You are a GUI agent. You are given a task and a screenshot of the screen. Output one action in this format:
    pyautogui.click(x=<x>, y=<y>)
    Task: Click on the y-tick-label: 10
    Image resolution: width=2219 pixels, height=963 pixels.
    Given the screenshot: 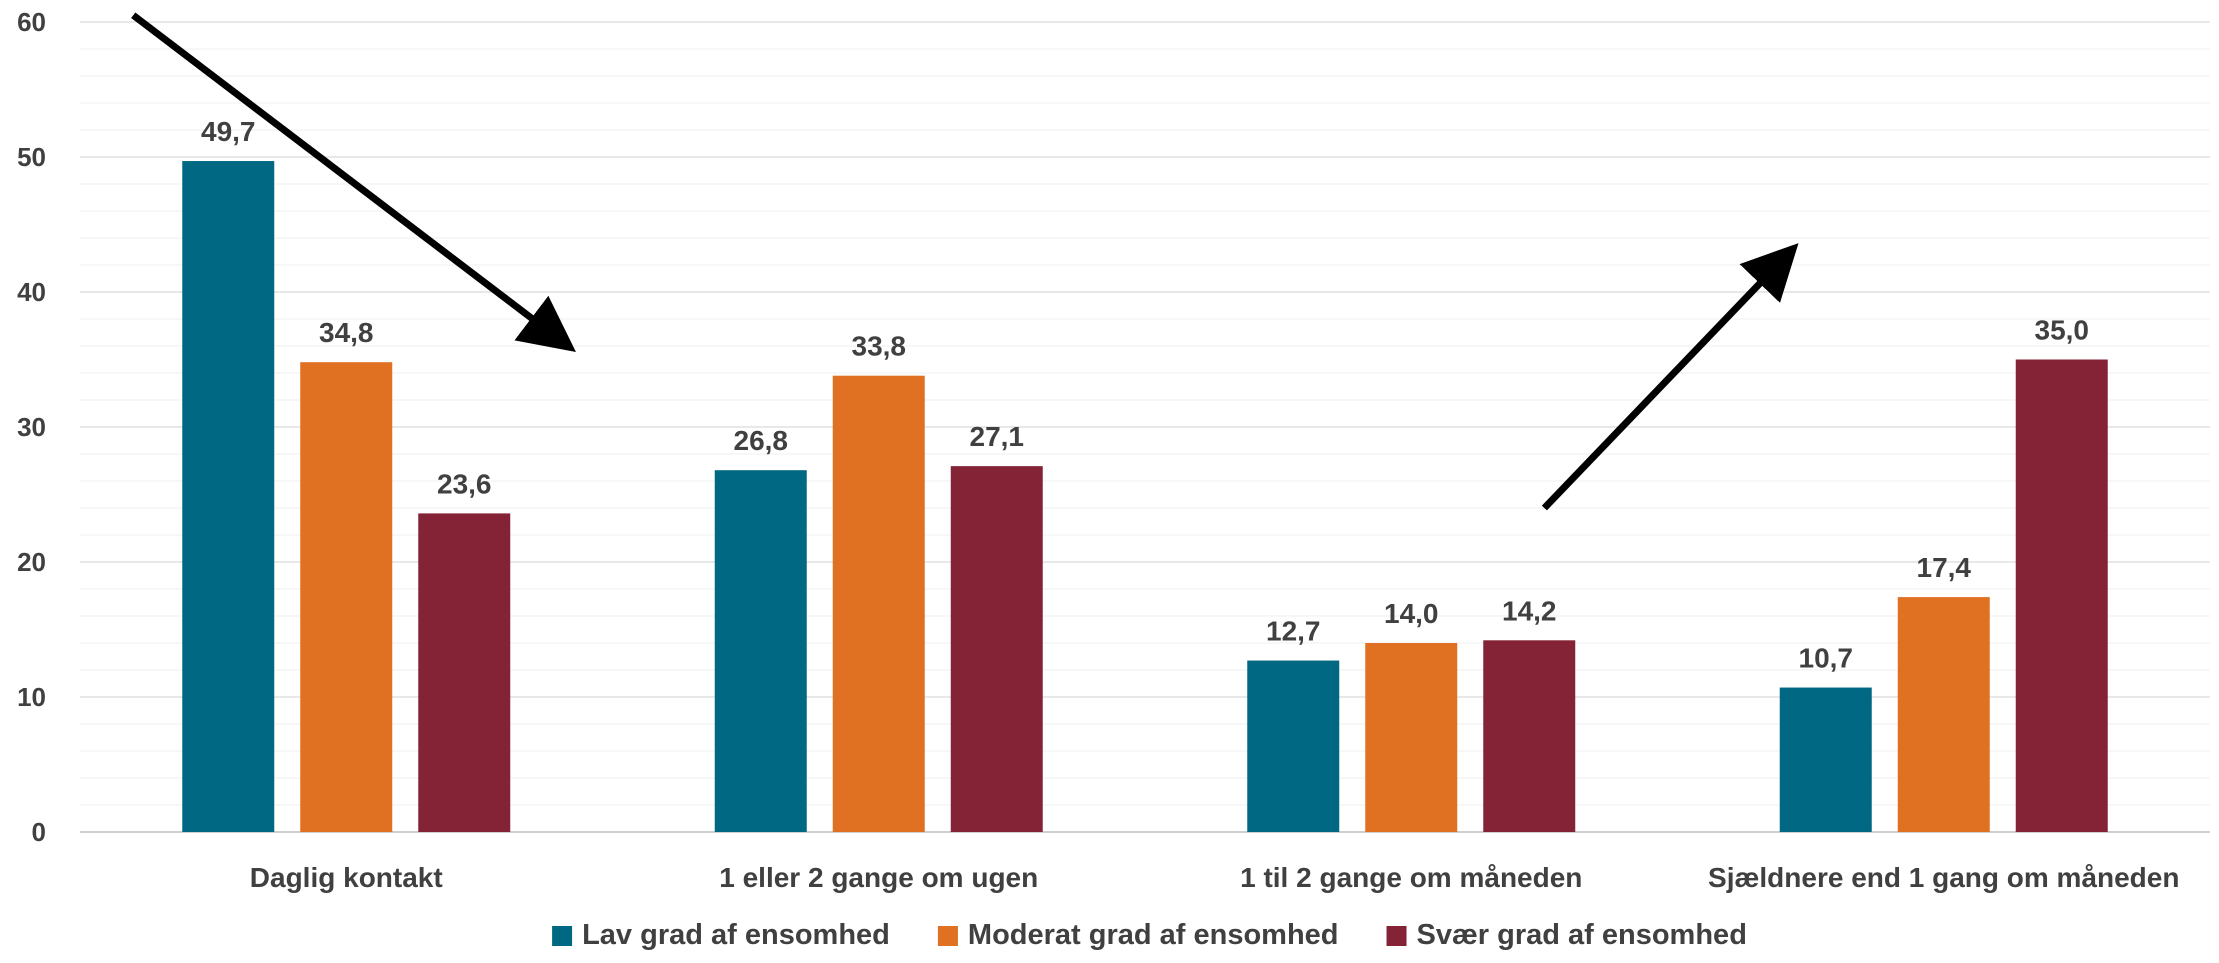 What is the action you would take?
    pyautogui.click(x=31, y=697)
    